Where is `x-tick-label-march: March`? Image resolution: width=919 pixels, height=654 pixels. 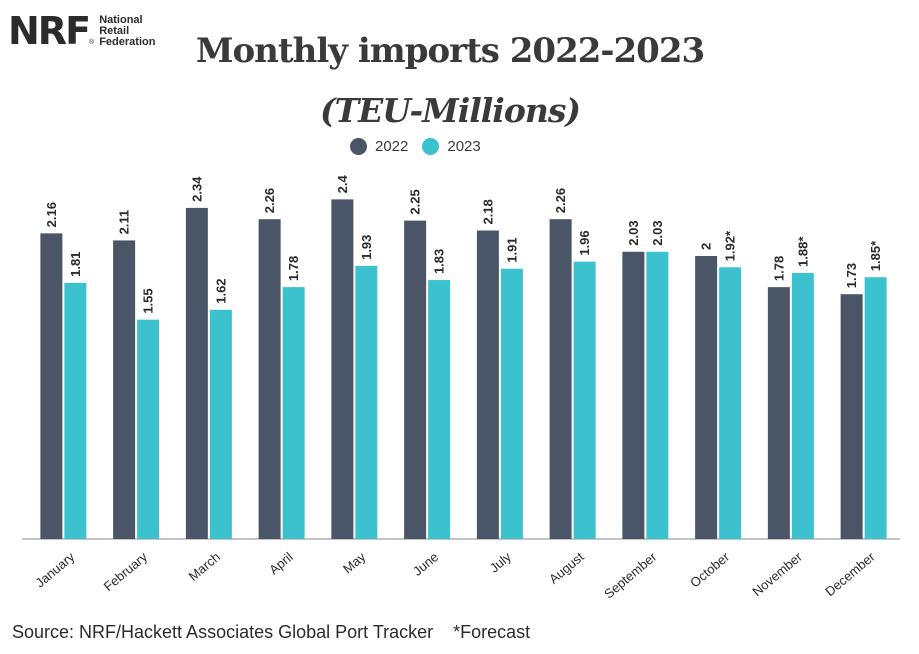 x-tick-label-march: March is located at coordinates (204, 566).